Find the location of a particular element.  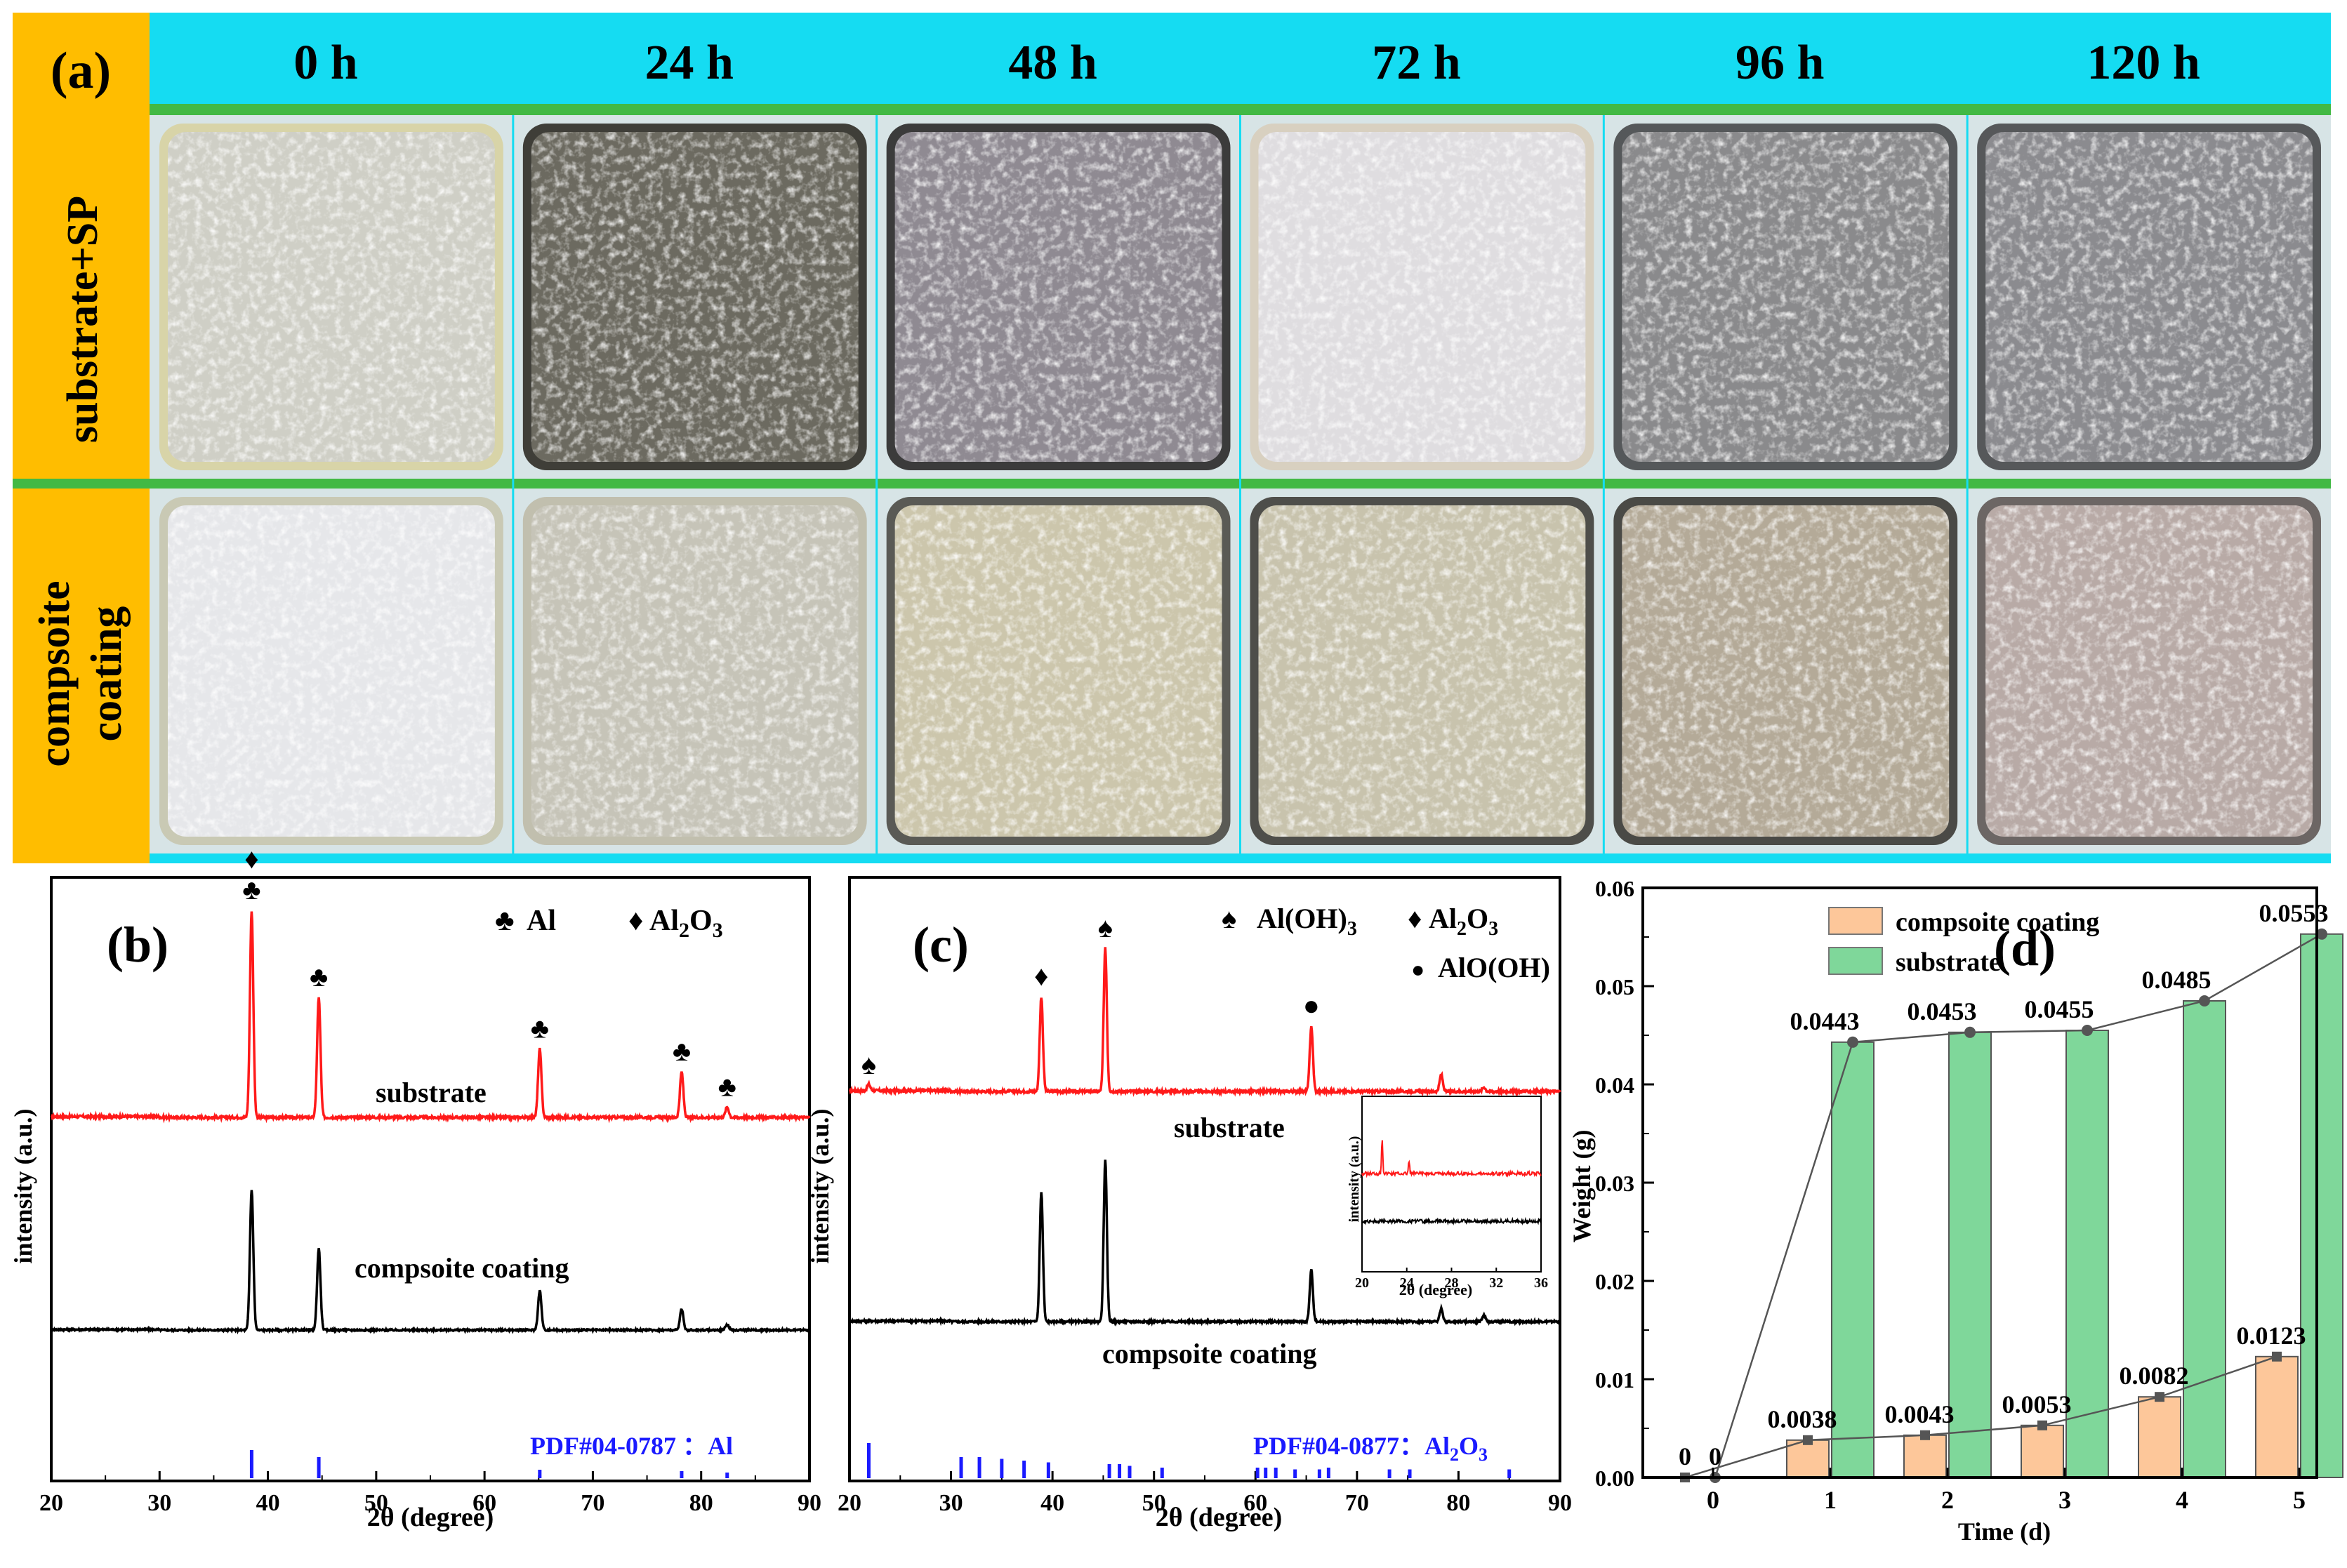

panel-c-inset: 20 24 28 32 36 is located at coordinates (1451, 1193).